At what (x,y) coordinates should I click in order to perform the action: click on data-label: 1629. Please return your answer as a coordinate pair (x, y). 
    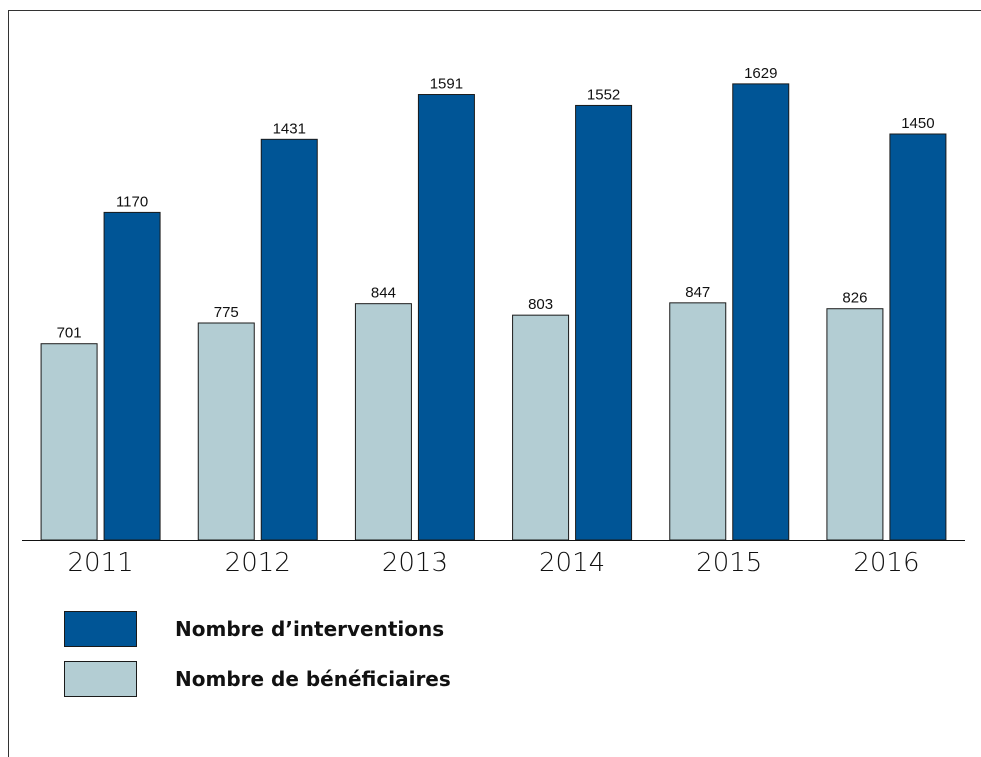
    Looking at the image, I should click on (760, 73).